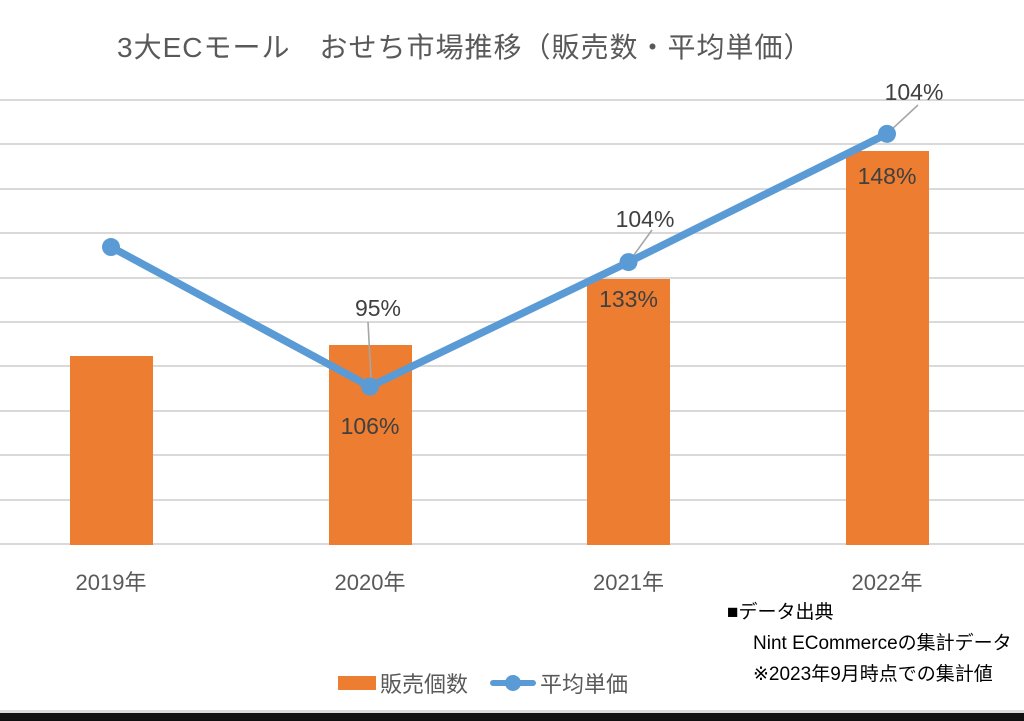 The height and width of the screenshot is (721, 1024). What do you see at coordinates (628, 299) in the screenshot?
I see `bar-data-label-2021年: 133%` at bounding box center [628, 299].